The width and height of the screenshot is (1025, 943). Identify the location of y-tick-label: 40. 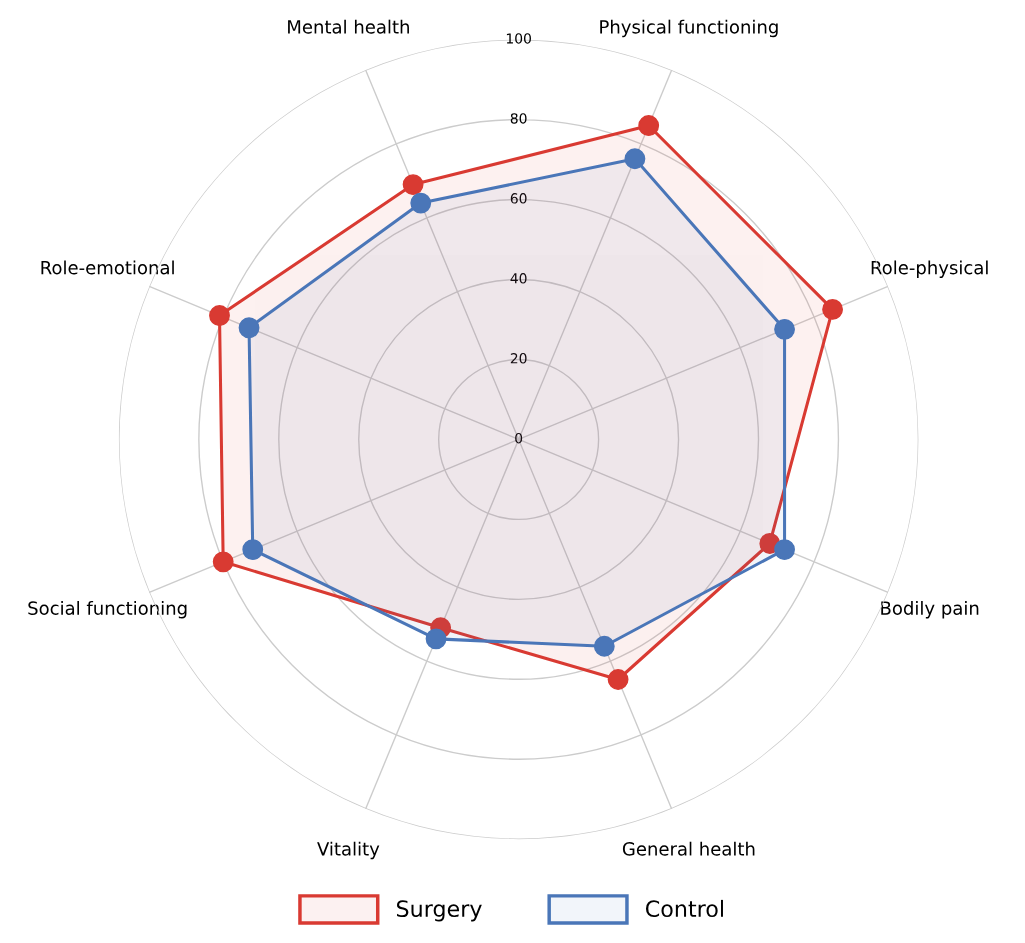
(518, 278).